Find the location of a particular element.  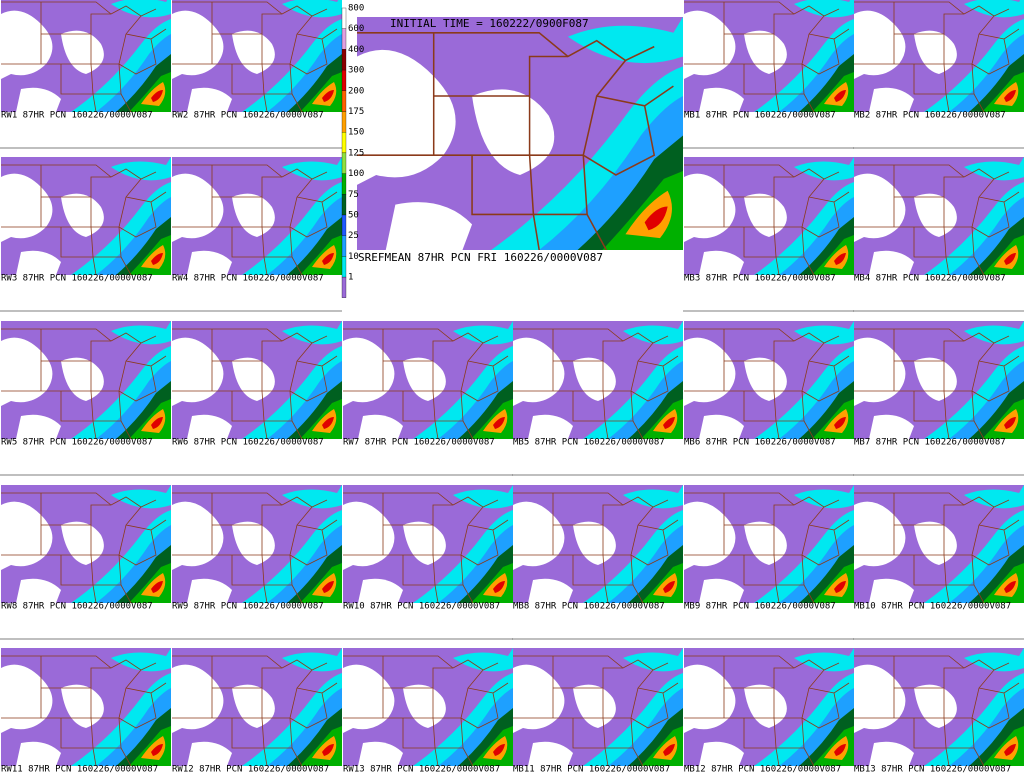

colorbar-label: 100 is located at coordinates (356, 174).